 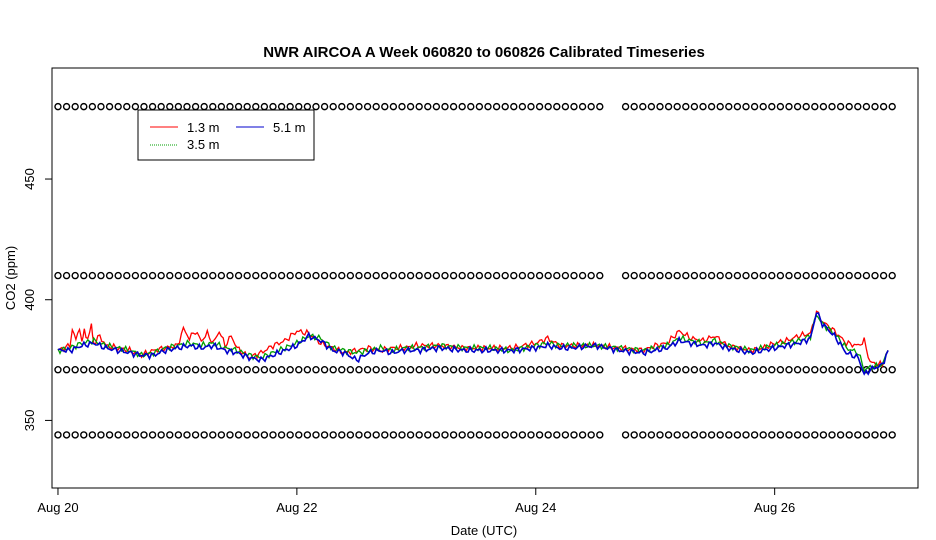 I want to click on legend: 1.3 m 3.5 m 5.1 m, so click(x=226, y=135).